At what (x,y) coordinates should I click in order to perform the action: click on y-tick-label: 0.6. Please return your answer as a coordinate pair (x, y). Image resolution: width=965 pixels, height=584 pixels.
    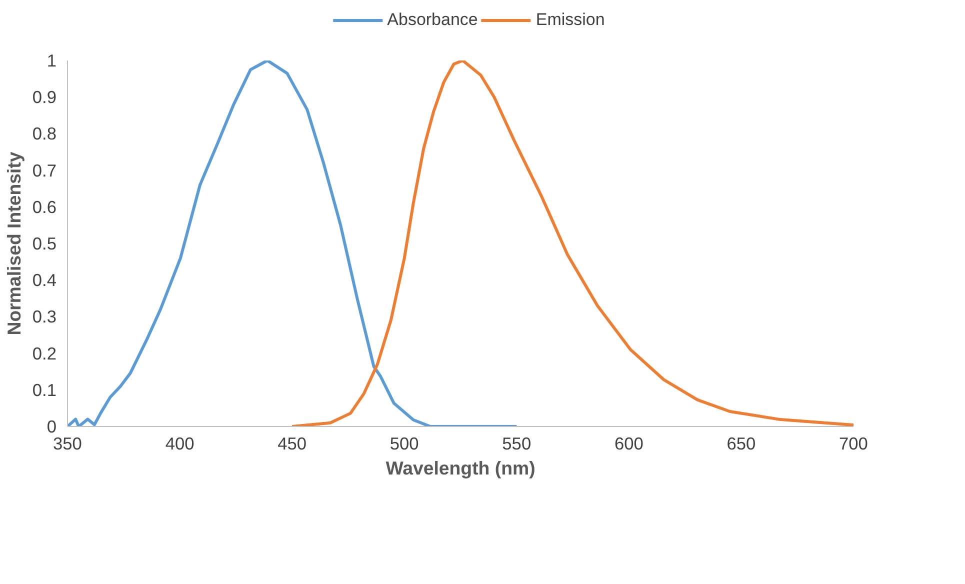
    Looking at the image, I should click on (44, 206).